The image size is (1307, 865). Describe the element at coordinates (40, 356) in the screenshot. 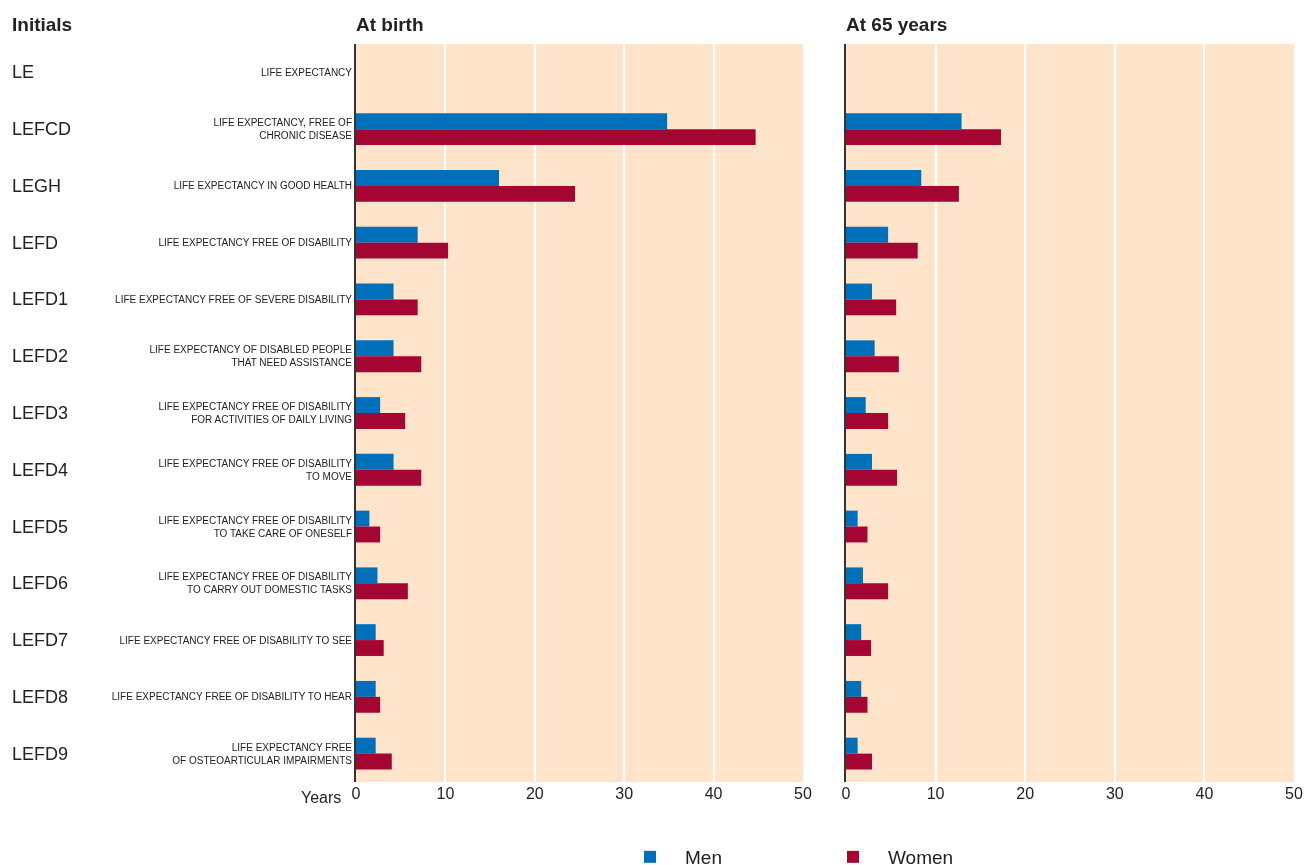

I see `text: LEFD2` at that location.